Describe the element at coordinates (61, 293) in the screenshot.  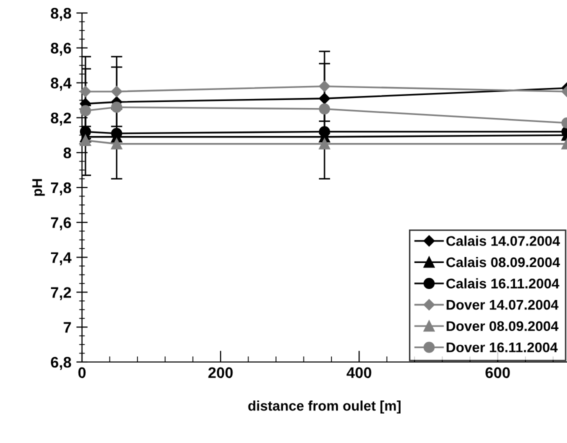
I see `y-tick-label: 7,2` at that location.